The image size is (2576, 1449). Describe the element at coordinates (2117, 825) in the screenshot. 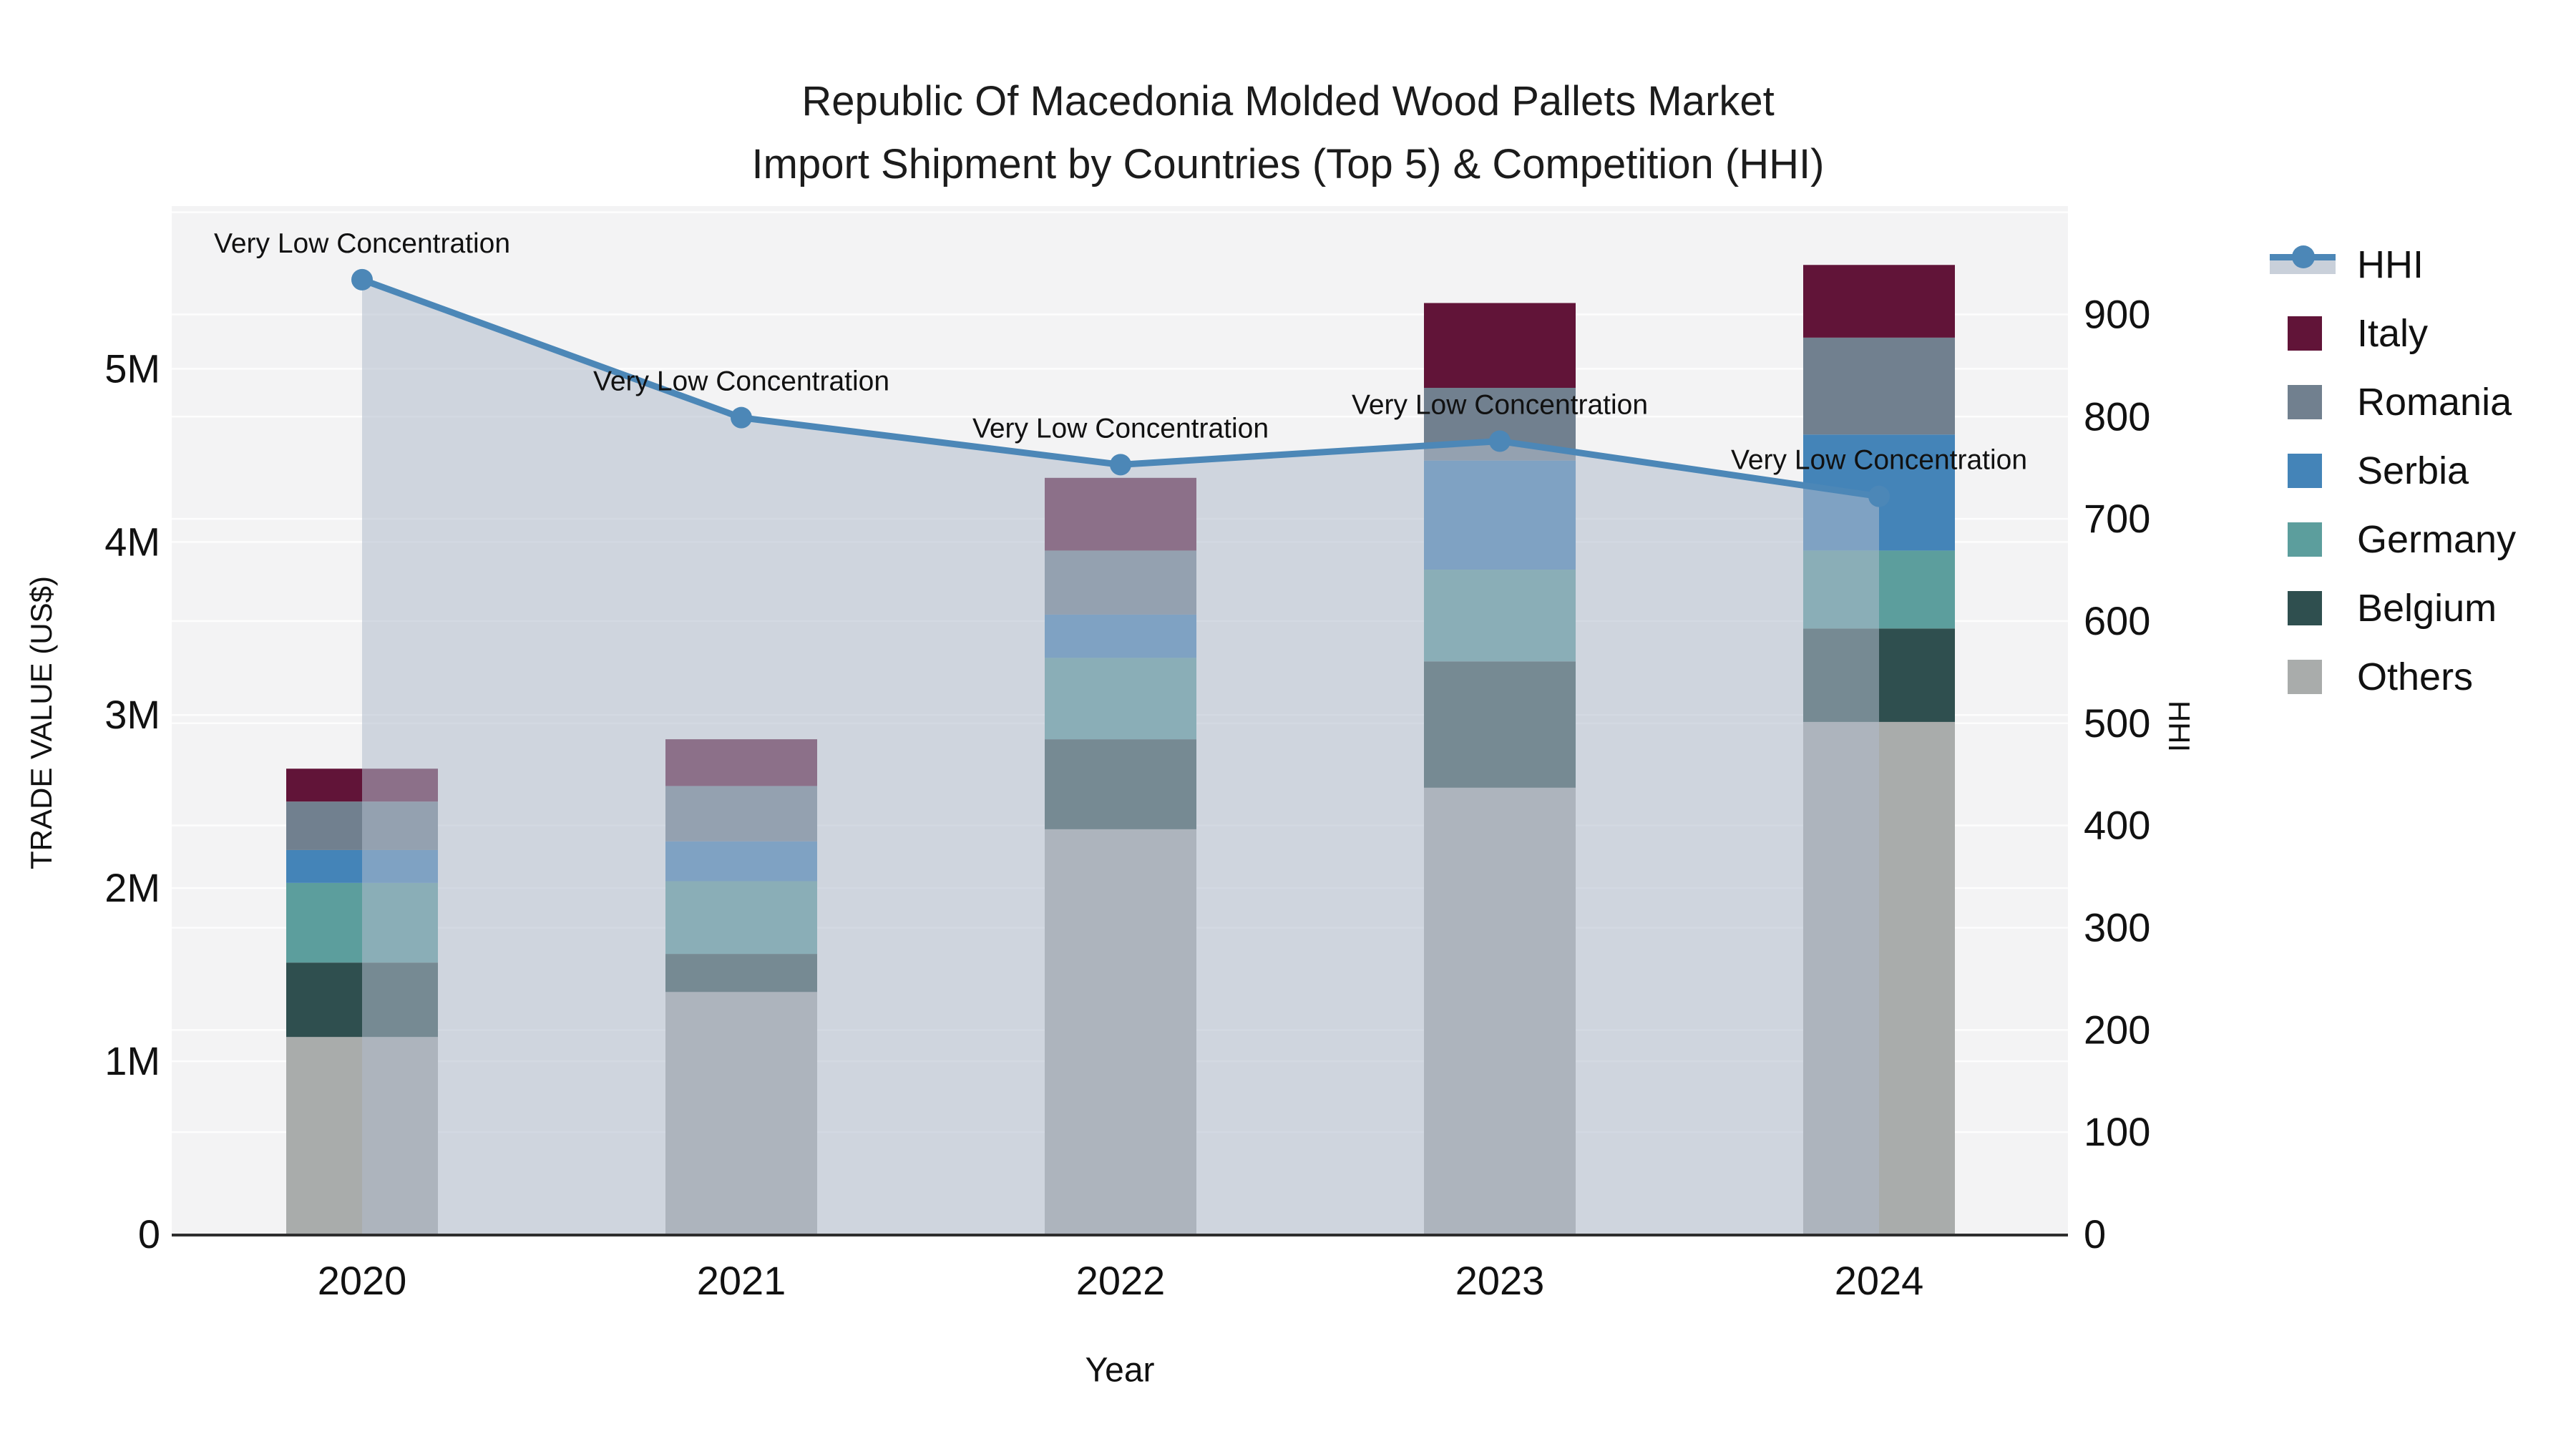

I see `y-right-tick-label-400: 400` at that location.